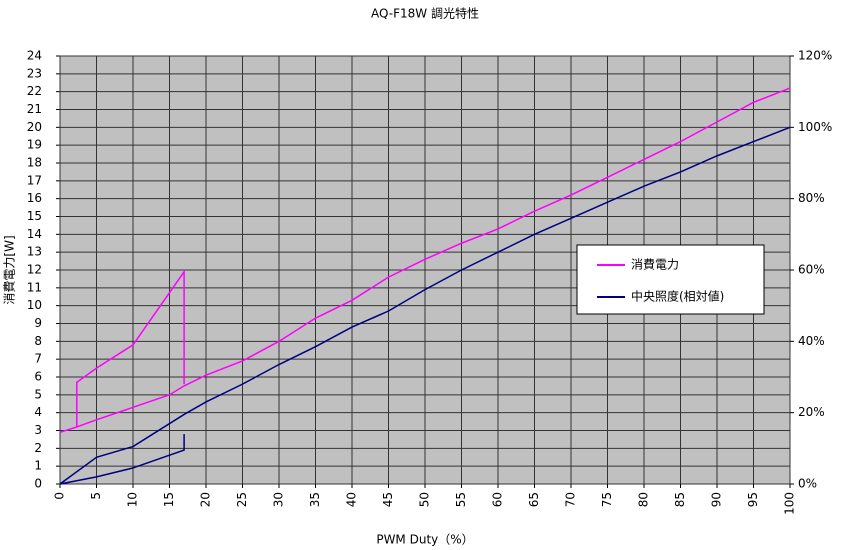  What do you see at coordinates (34, 287) in the screenshot?
I see `y-tick-label: 11` at bounding box center [34, 287].